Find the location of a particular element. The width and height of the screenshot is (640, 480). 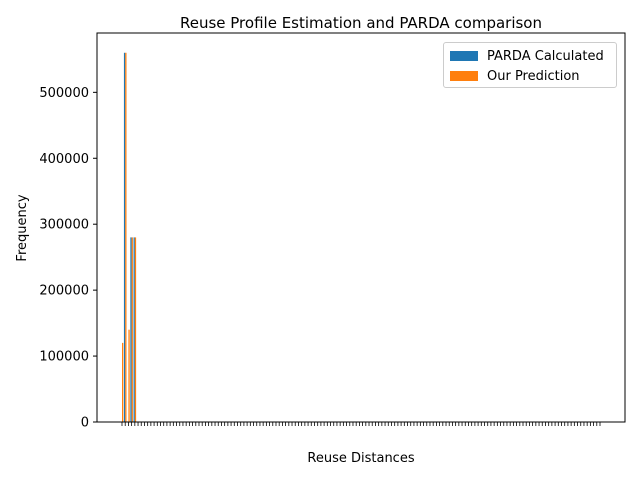

legend-item-parda: PARDA Calculated is located at coordinates (527, 56).